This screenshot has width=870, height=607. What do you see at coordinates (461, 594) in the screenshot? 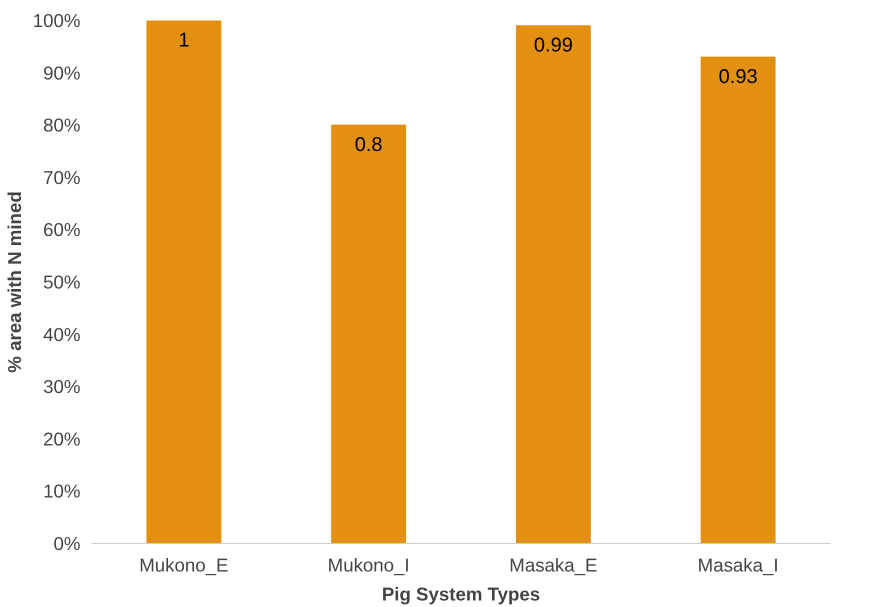
I see `x-axis-title: Pig System Types` at bounding box center [461, 594].